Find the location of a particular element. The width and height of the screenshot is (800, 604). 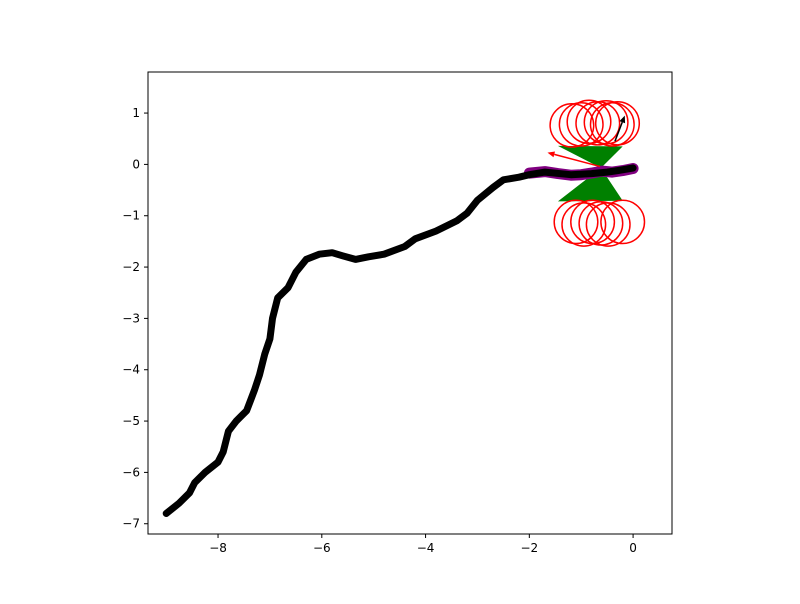

x-tick-label: −4 is located at coordinates (426, 548).